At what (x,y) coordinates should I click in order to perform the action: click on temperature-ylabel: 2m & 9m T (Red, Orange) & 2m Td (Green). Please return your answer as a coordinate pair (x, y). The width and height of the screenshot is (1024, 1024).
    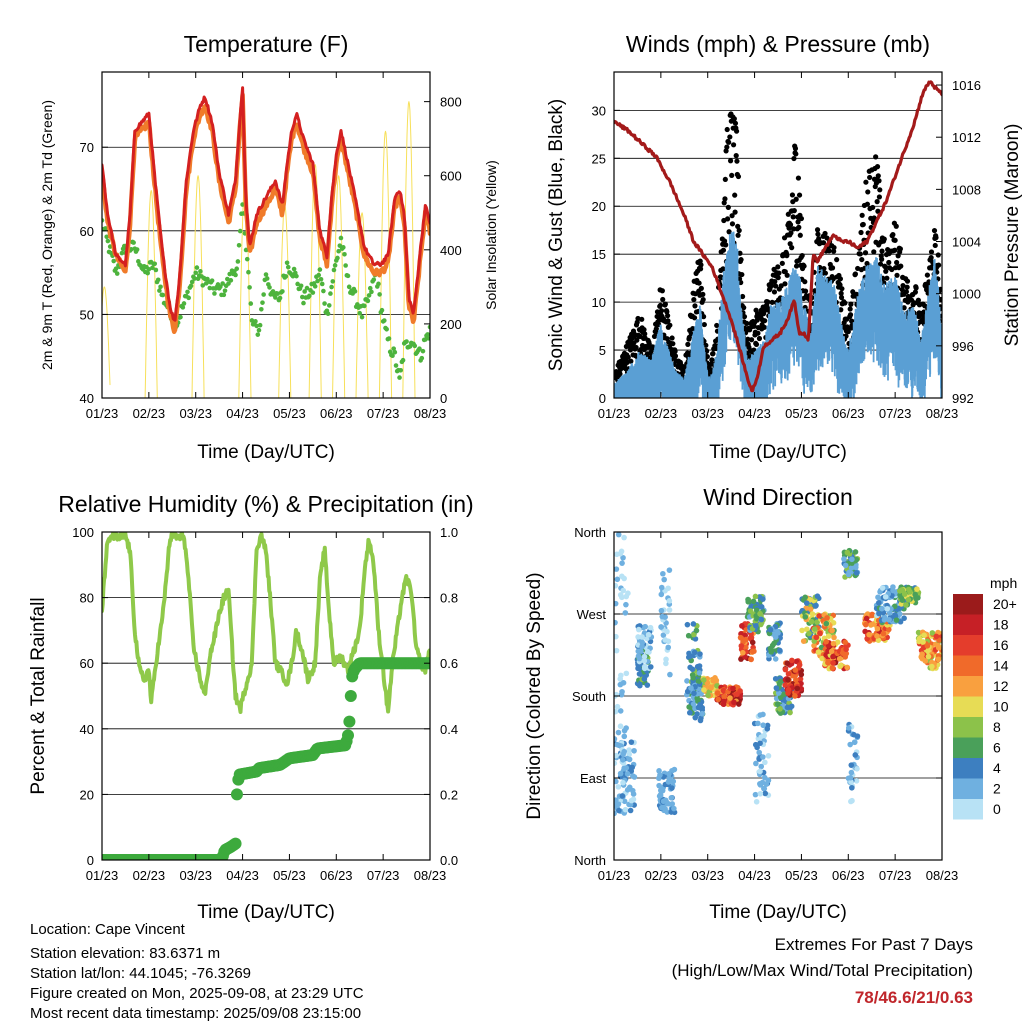
    Looking at the image, I should click on (47, 235).